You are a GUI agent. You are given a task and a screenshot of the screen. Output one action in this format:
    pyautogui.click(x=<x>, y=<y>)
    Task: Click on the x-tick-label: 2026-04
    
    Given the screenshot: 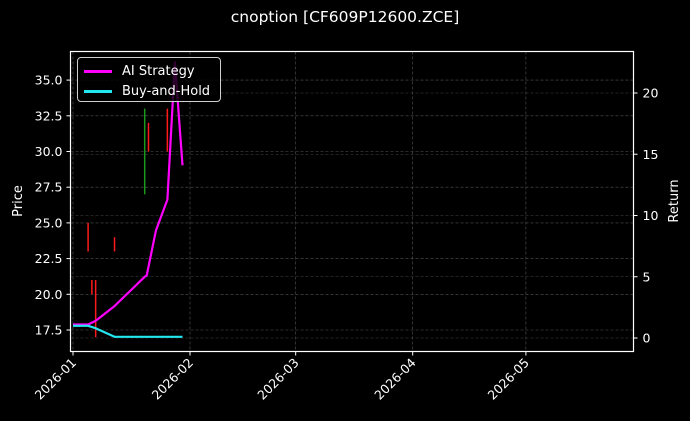 What is the action you would take?
    pyautogui.click(x=395, y=379)
    